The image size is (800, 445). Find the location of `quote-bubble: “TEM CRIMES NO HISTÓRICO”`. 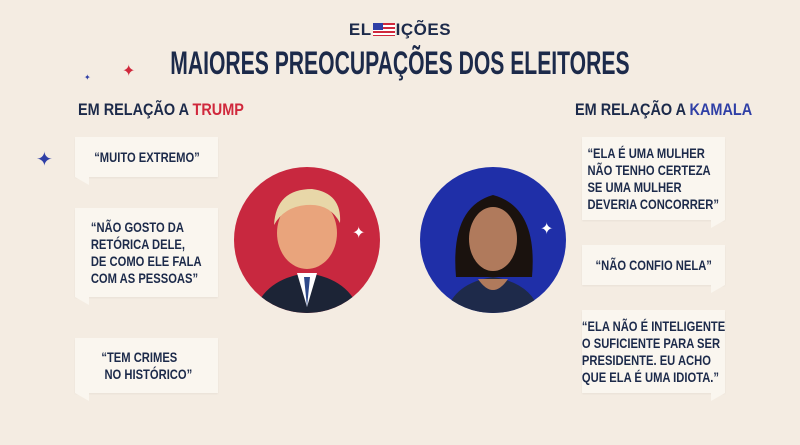

quote-bubble: “TEM CRIMES NO HISTÓRICO” is located at coordinates (146, 369).